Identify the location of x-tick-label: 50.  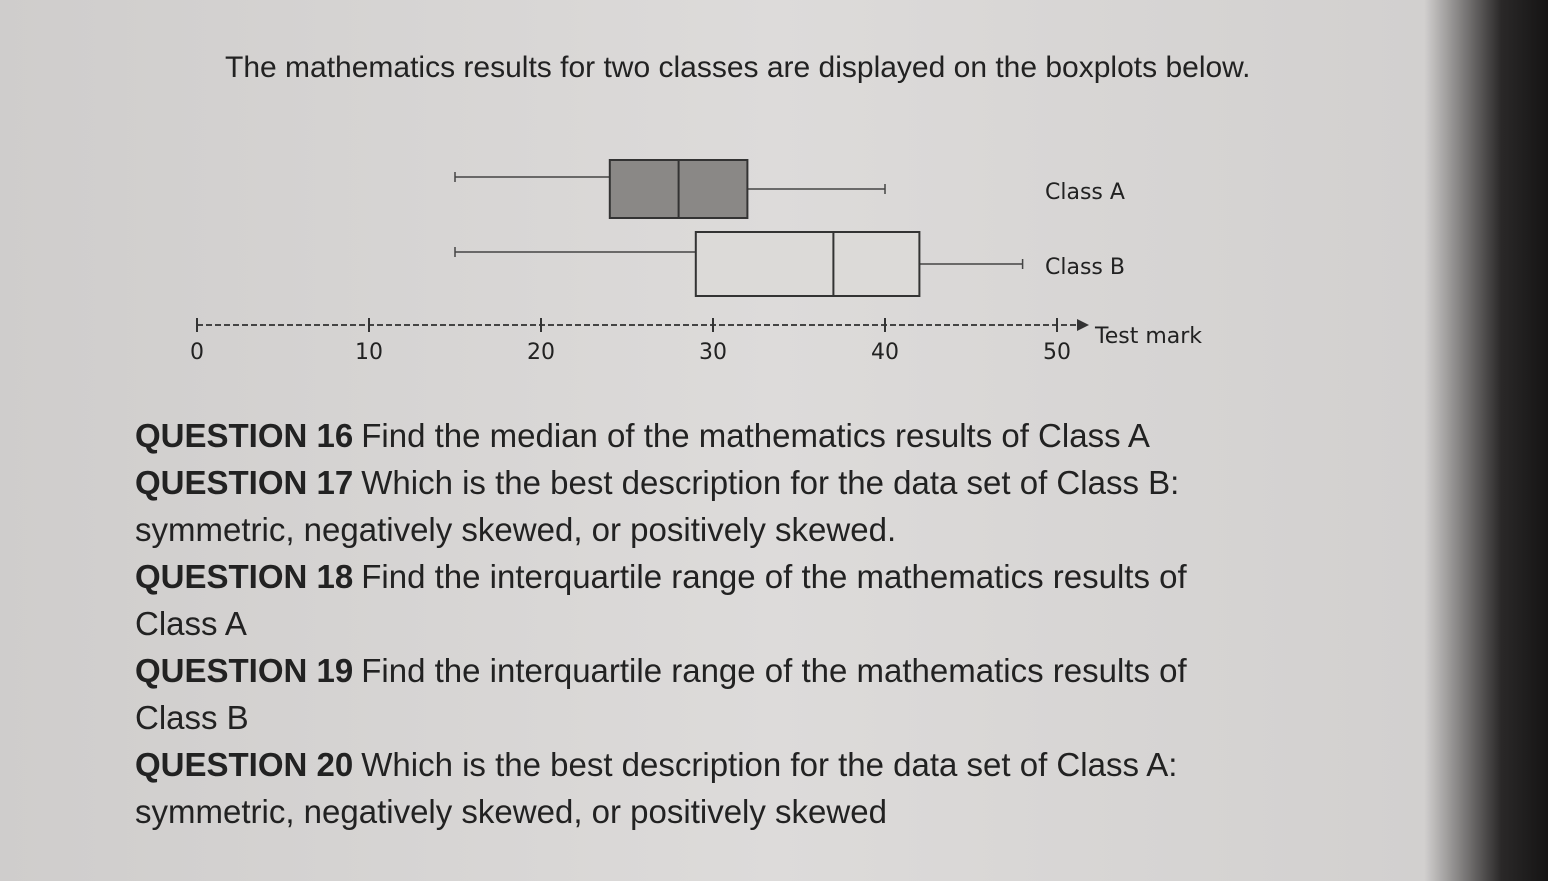
(1057, 352).